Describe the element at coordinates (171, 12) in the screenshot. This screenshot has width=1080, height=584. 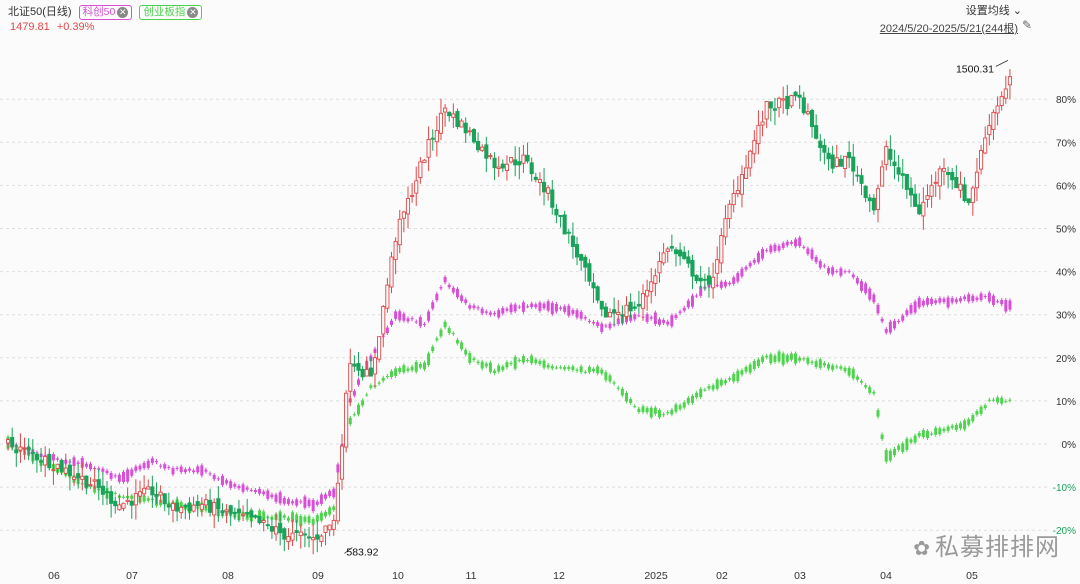
I see `cyb-tag: 创业板指 ✕` at that location.